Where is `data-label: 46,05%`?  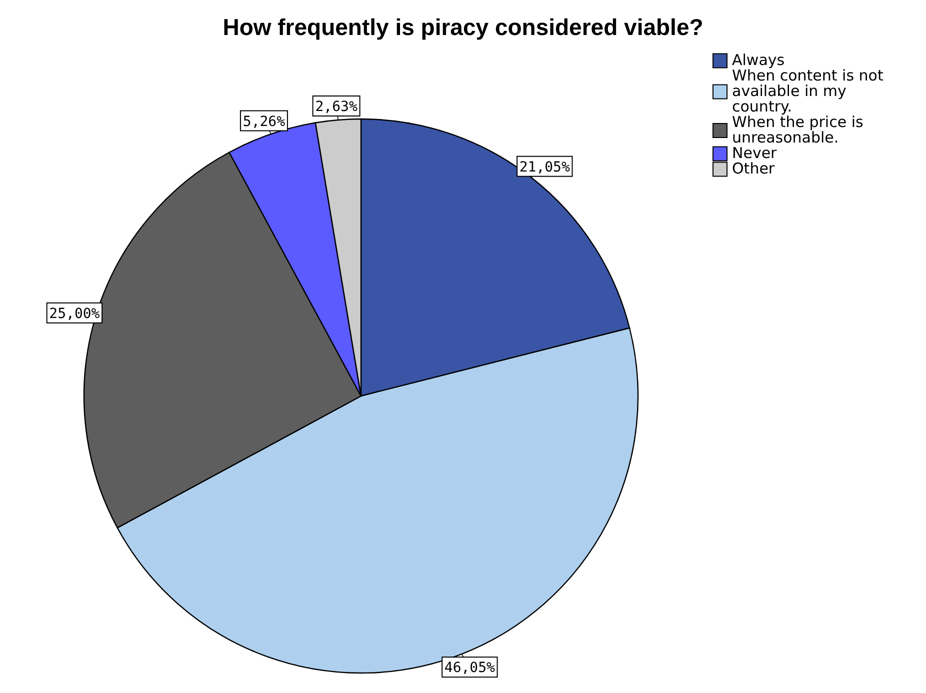
data-label: 46,05% is located at coordinates (470, 668).